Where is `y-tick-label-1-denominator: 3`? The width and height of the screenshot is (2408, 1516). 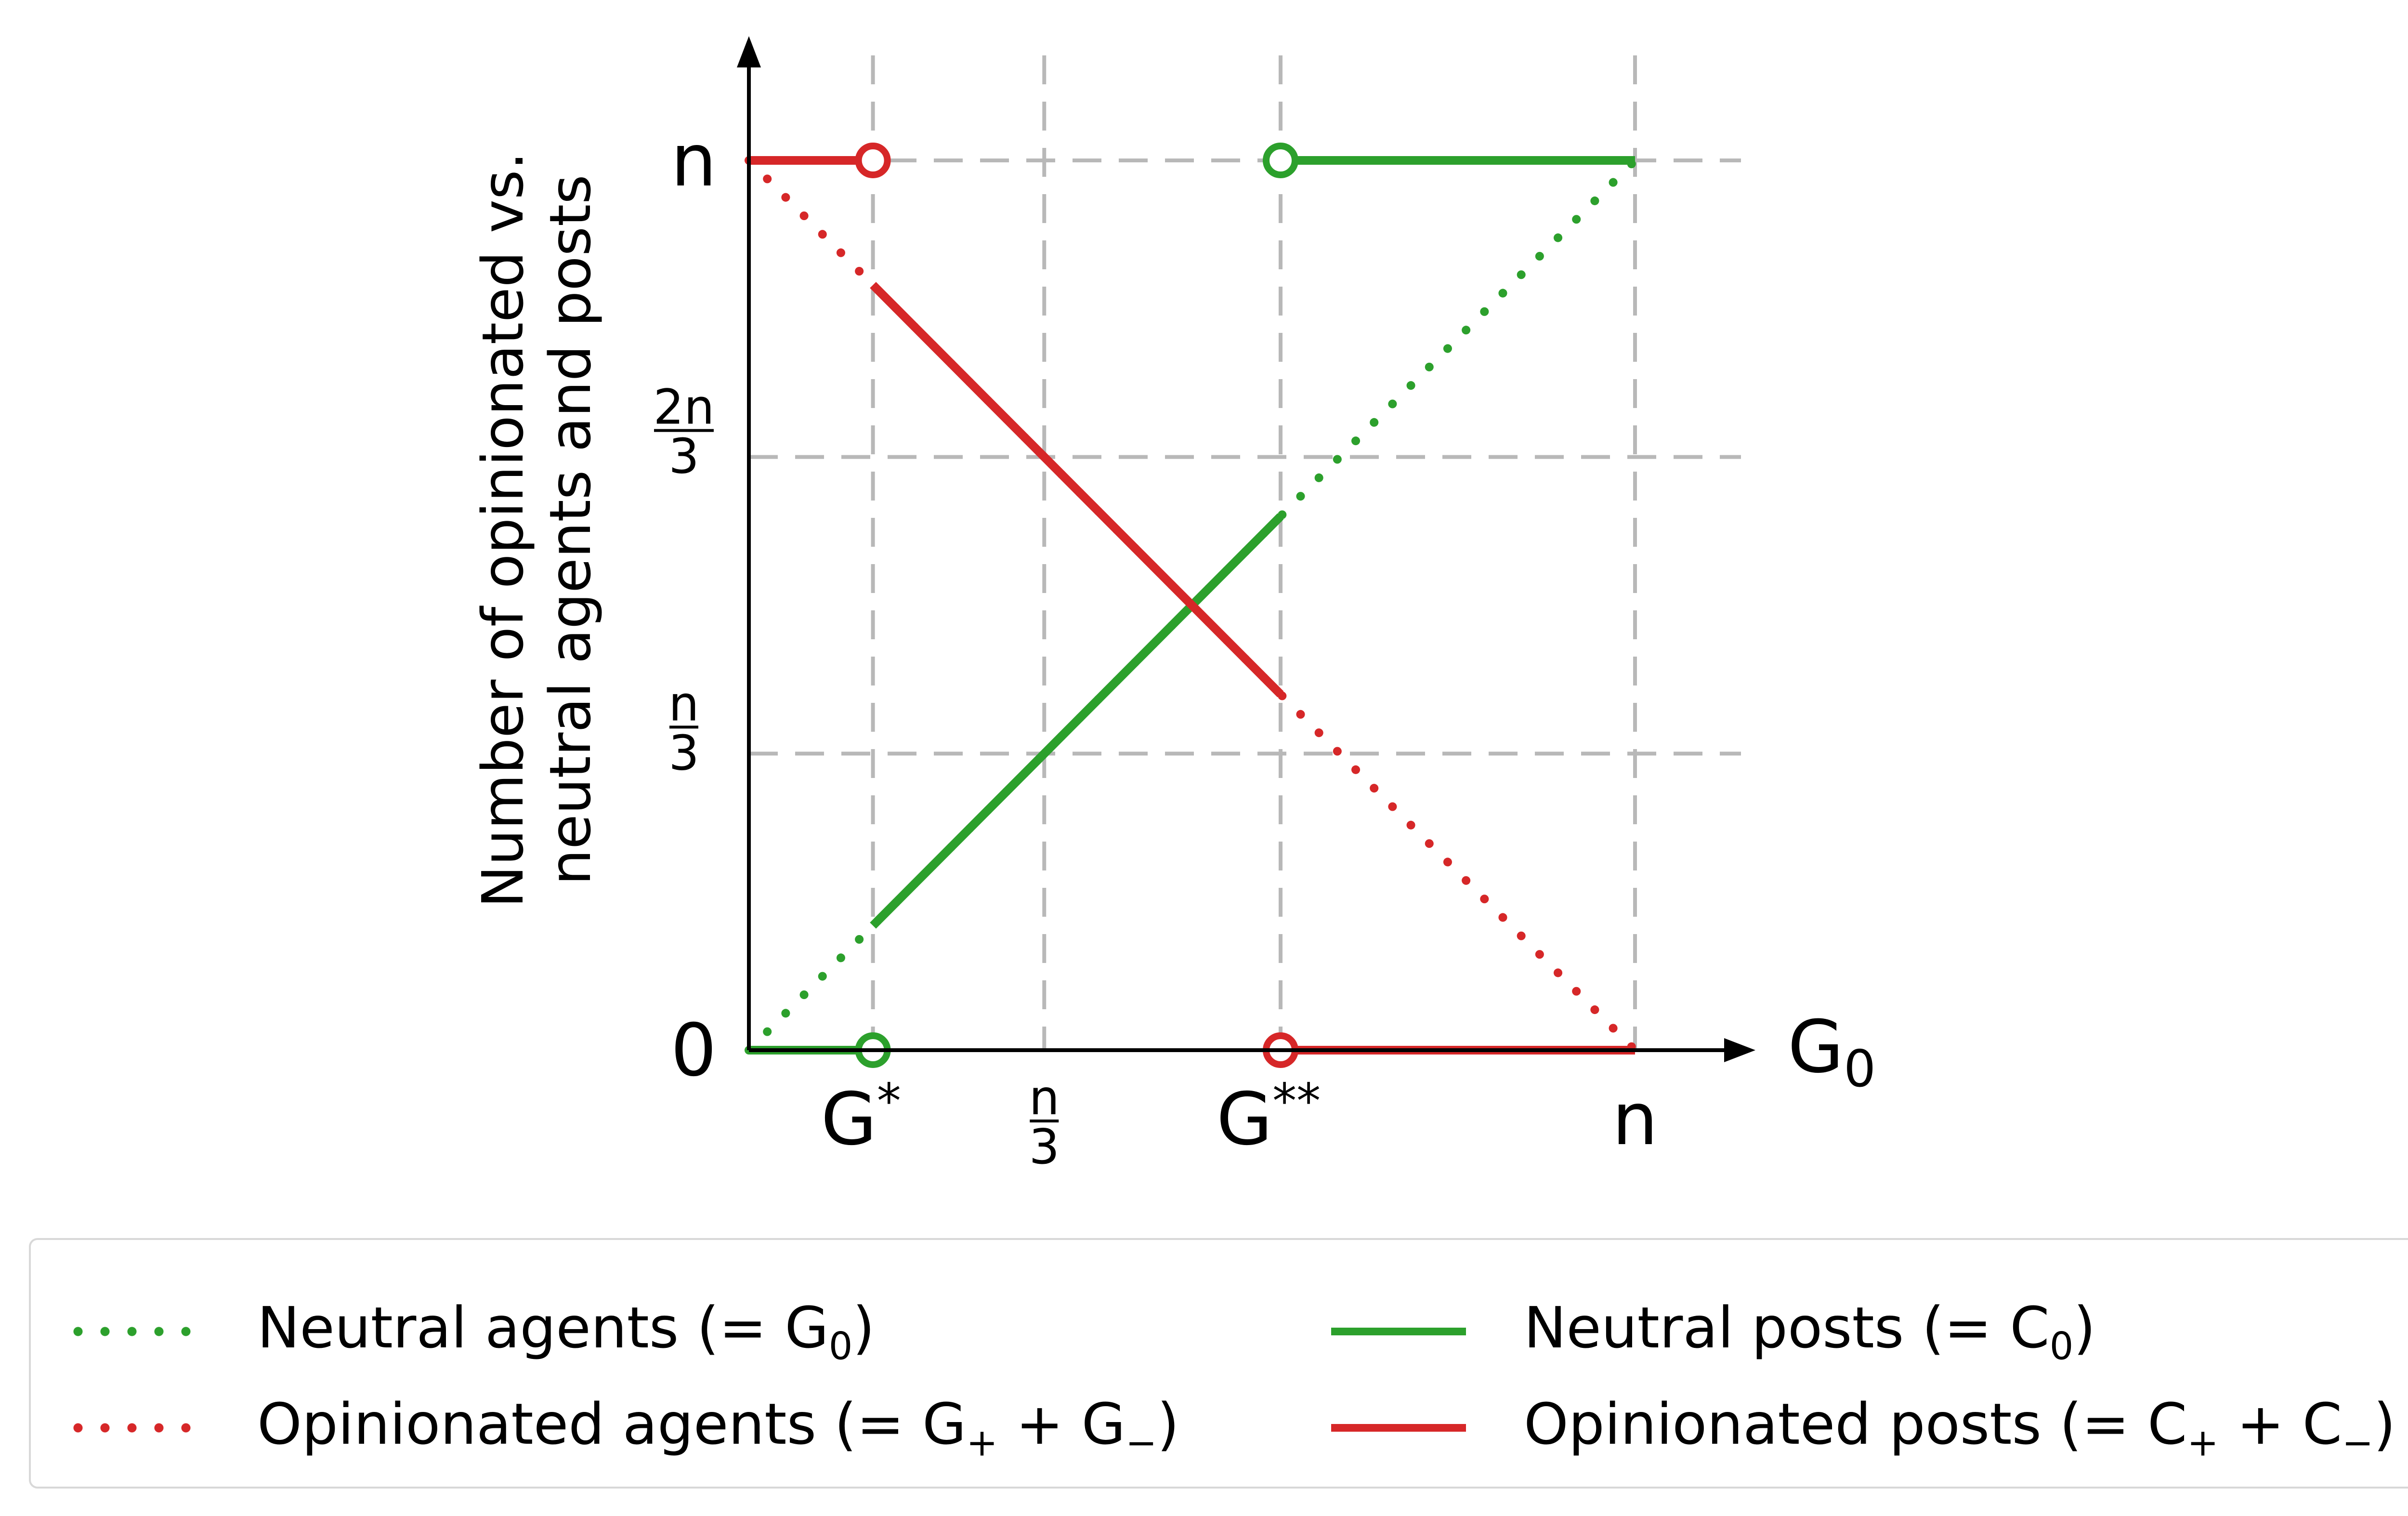
y-tick-label-1-denominator: 3 is located at coordinates (683, 753).